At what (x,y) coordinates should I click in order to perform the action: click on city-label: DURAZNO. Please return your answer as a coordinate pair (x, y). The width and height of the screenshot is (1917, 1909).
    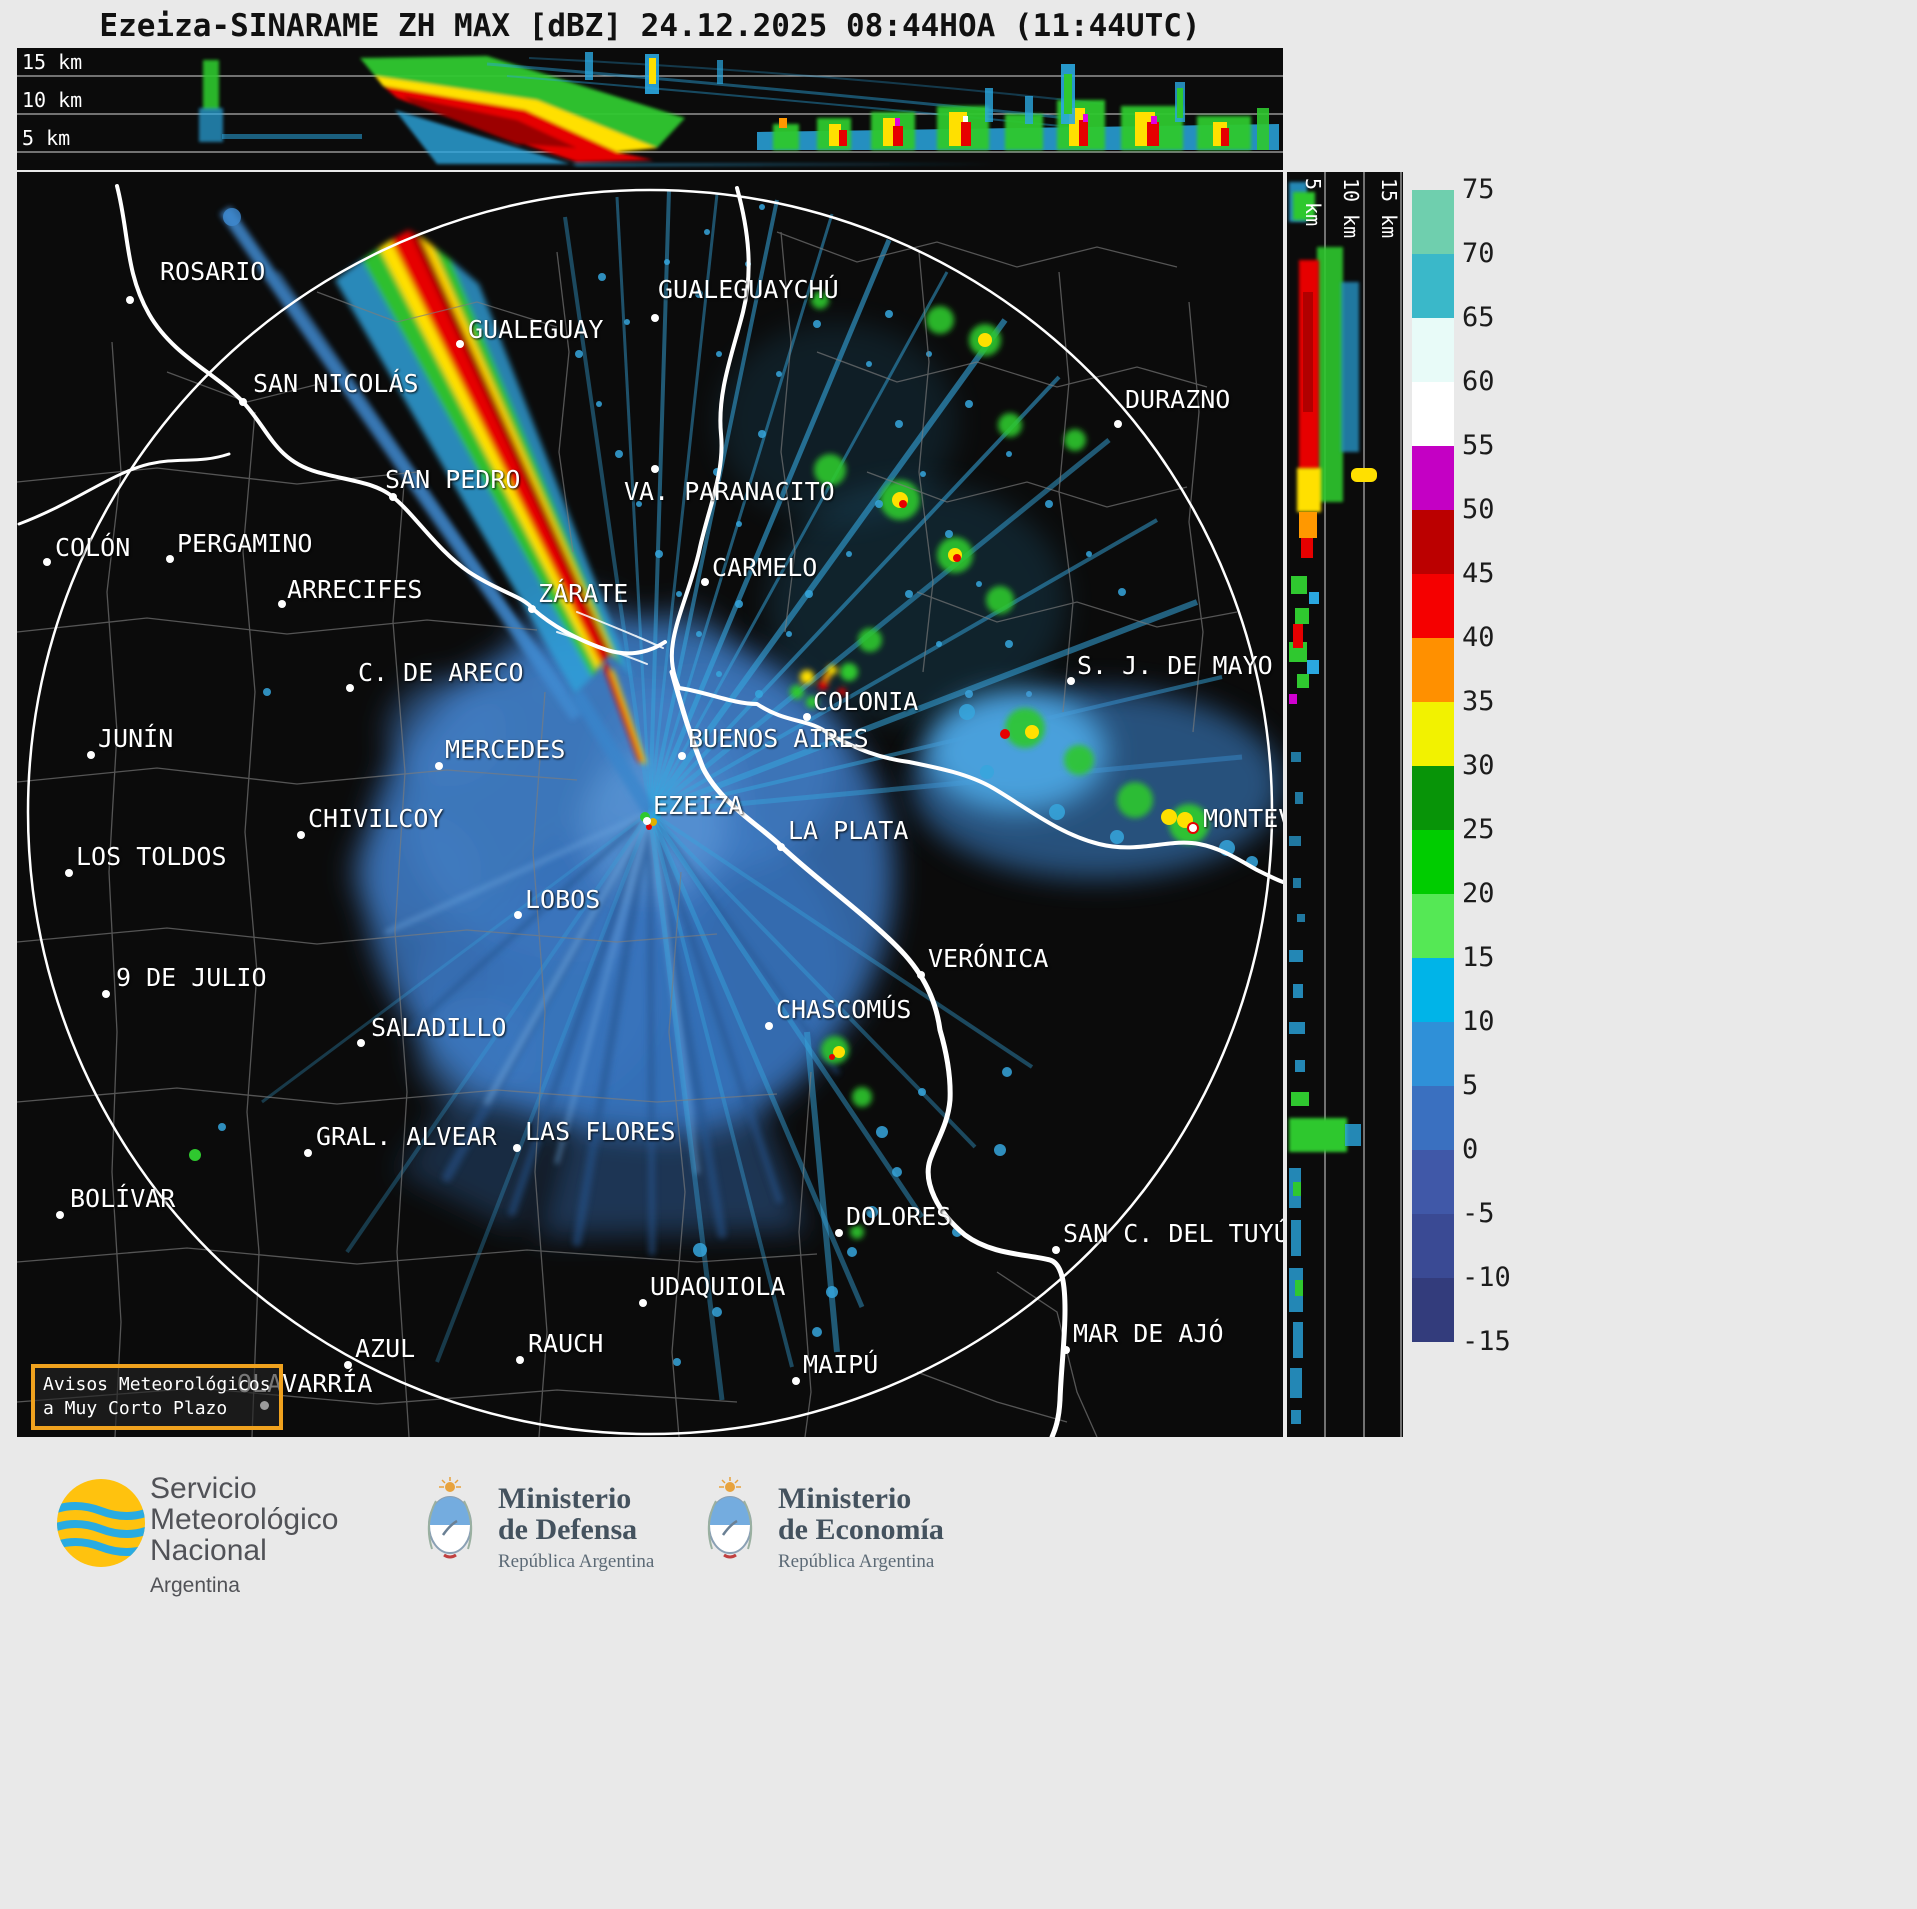
    Looking at the image, I should click on (1178, 399).